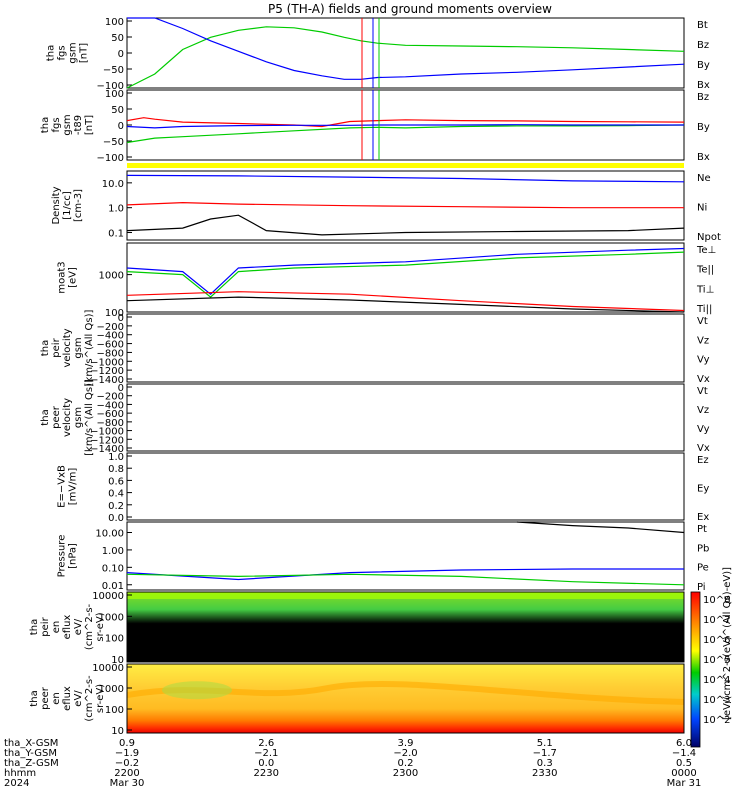 Image resolution: width=750 pixels, height=800 pixels. I want to click on panel-density: 10.0 1.0 0.1 Density[1/cc][cm-3] Ne Ni Npot, so click(386, 206).